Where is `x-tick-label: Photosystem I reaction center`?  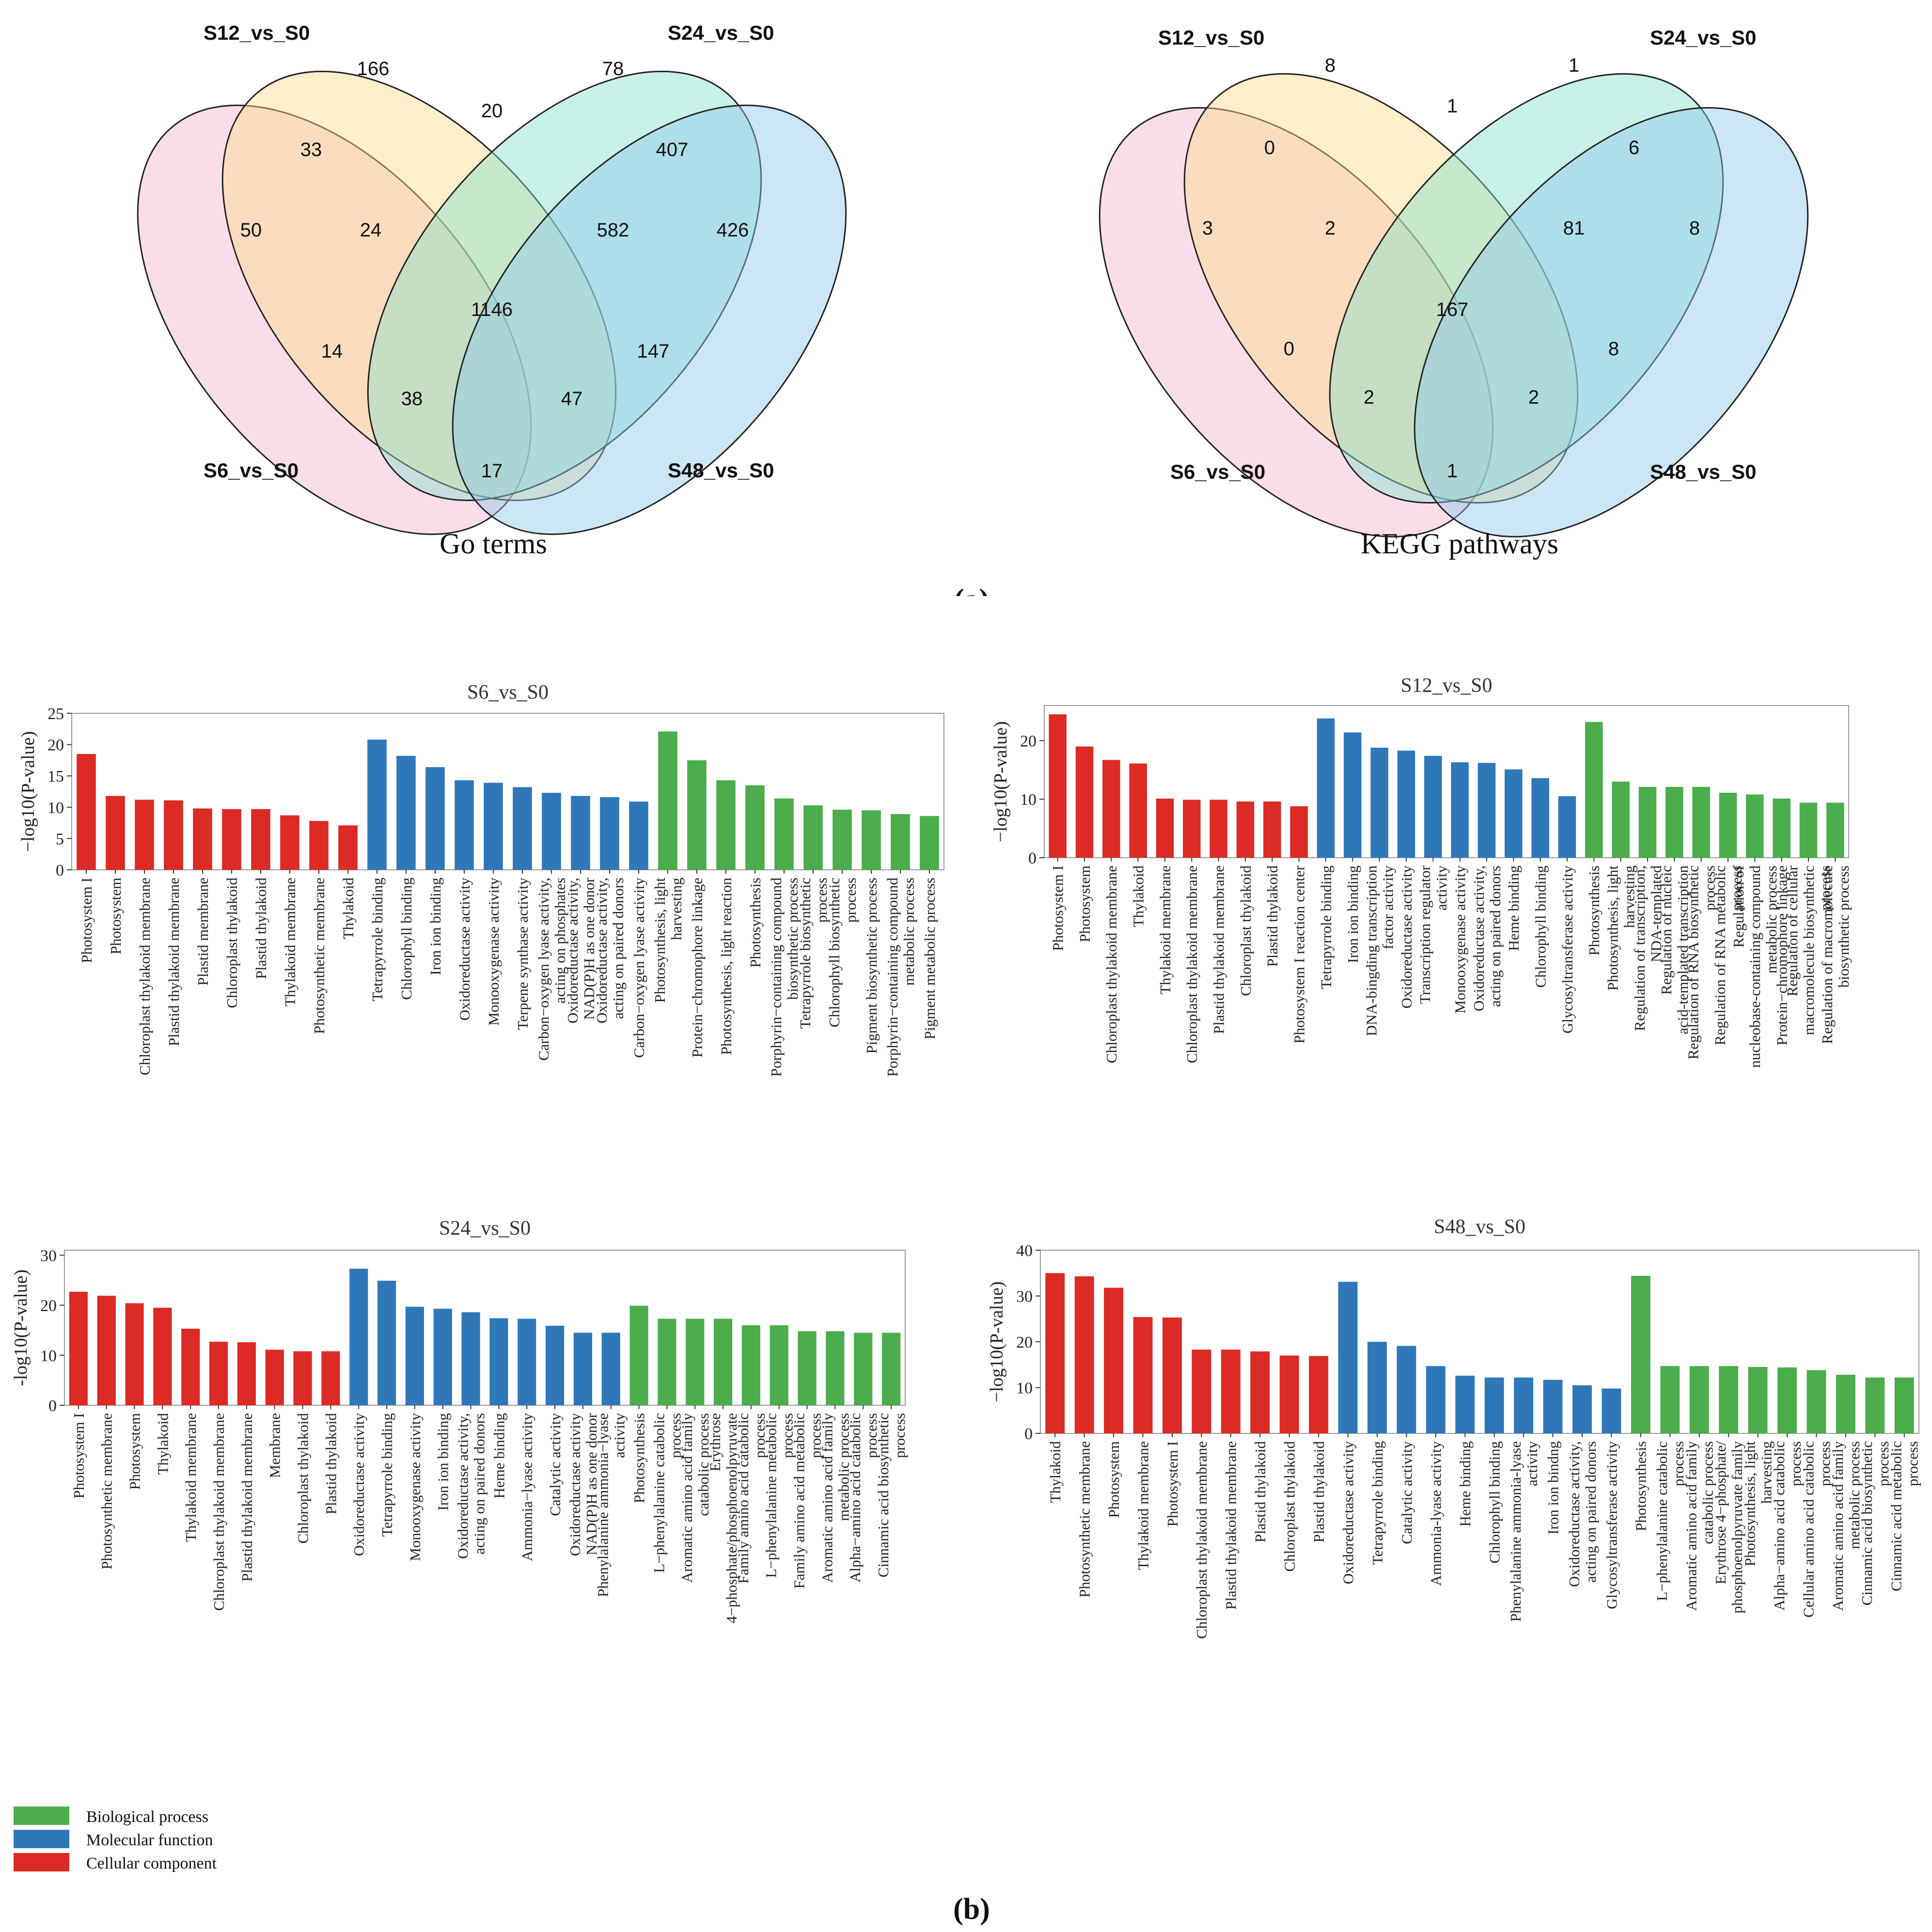 x-tick-label: Photosystem I reaction center is located at coordinates (1299, 954).